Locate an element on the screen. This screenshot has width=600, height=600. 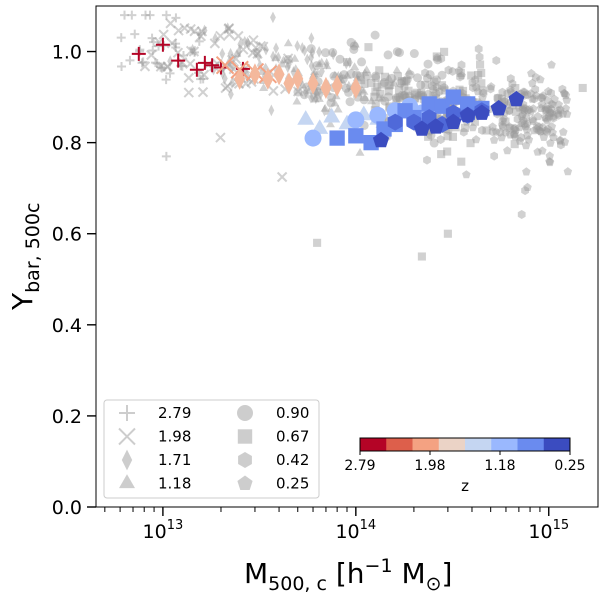
x-tick-label: 1013 is located at coordinates (163, 530).